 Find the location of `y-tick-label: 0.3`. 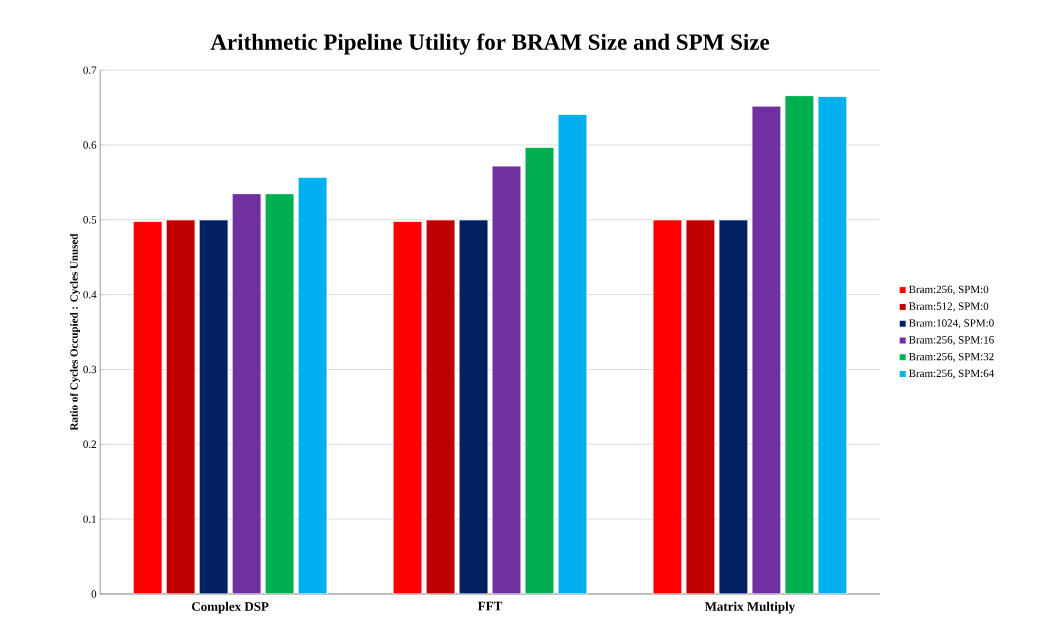

y-tick-label: 0.3 is located at coordinates (90, 369).